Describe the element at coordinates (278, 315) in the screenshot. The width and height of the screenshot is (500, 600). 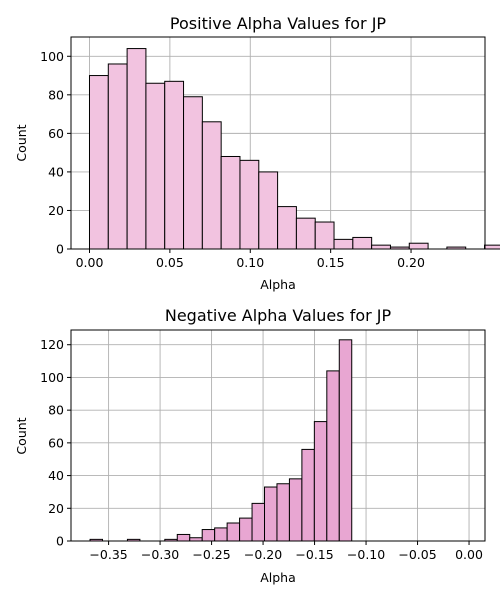
I see `chart-title: Negative Alpha Values for JP` at that location.